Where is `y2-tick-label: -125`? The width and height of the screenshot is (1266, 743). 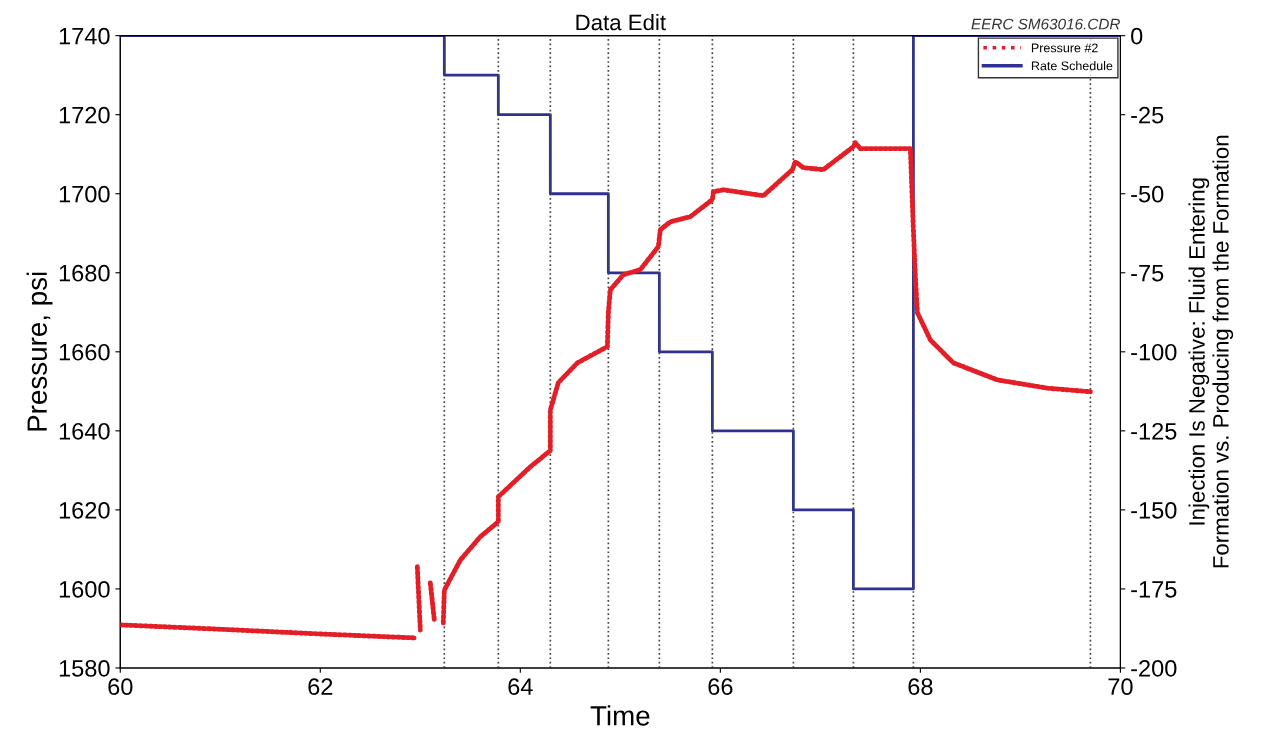 y2-tick-label: -125 is located at coordinates (1154, 431).